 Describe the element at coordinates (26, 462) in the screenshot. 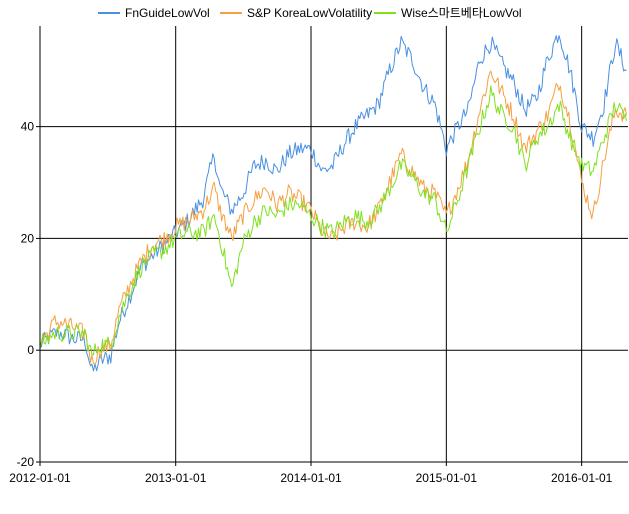

I see `y-tick-label: -20` at that location.